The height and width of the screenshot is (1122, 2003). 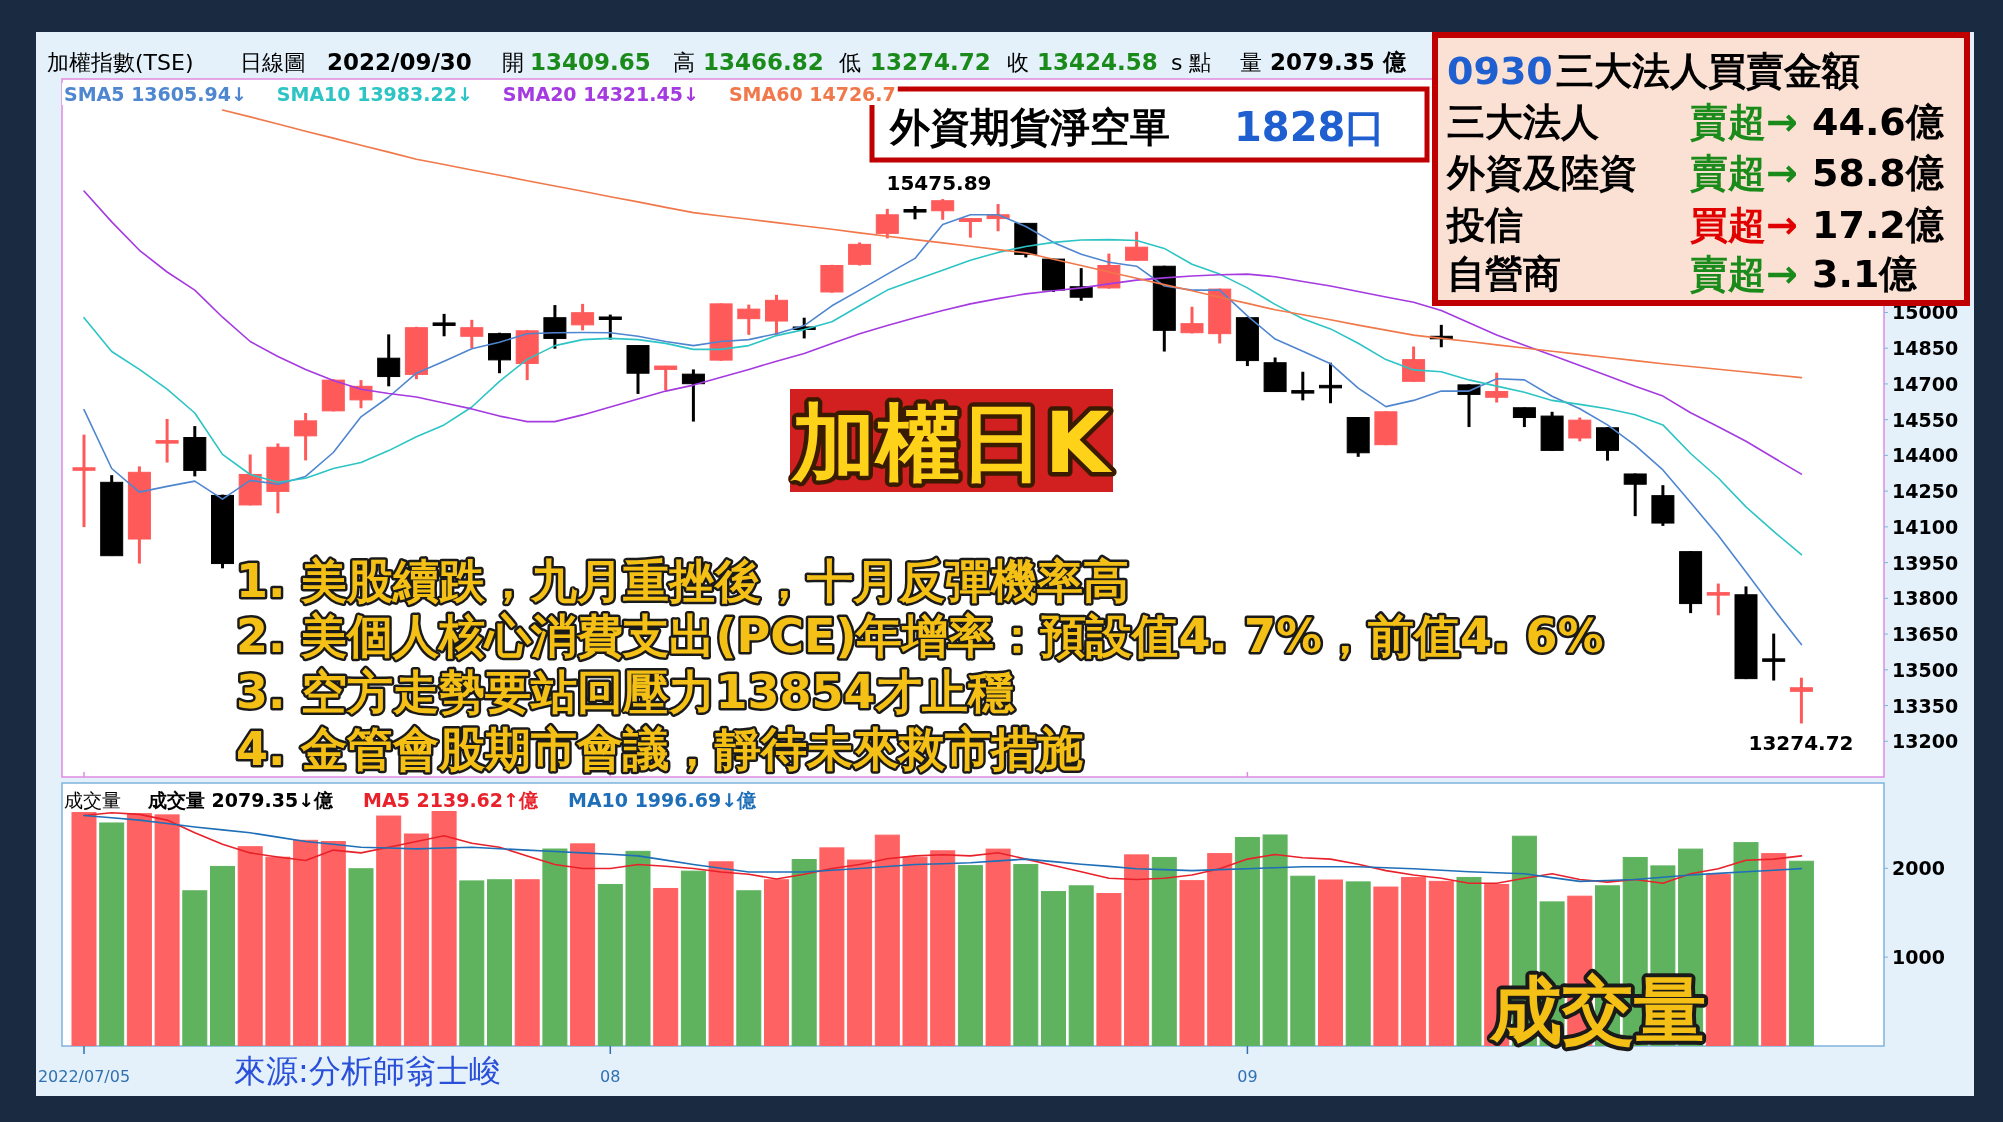 I want to click on y-tick-label: 14700, so click(x=1925, y=383).